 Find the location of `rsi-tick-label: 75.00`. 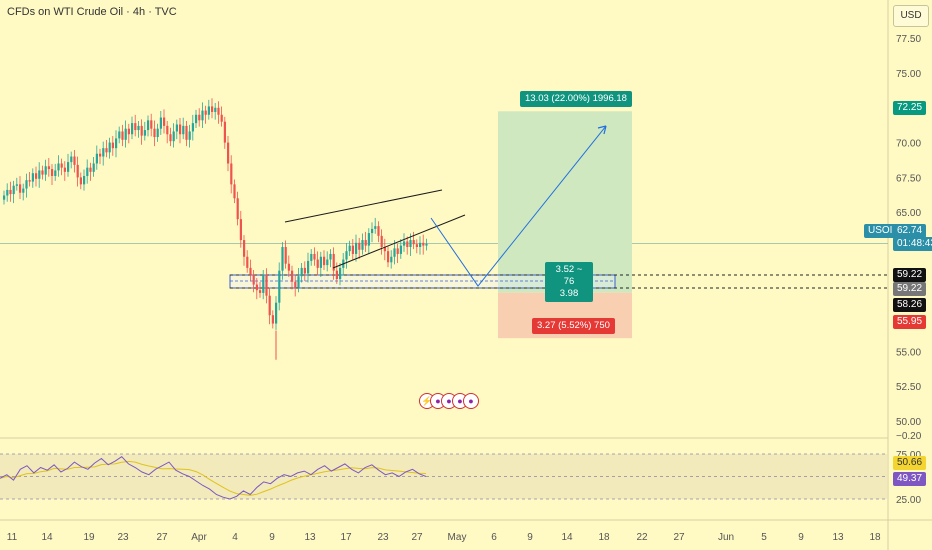

rsi-tick-label: 75.00 is located at coordinates (908, 455).